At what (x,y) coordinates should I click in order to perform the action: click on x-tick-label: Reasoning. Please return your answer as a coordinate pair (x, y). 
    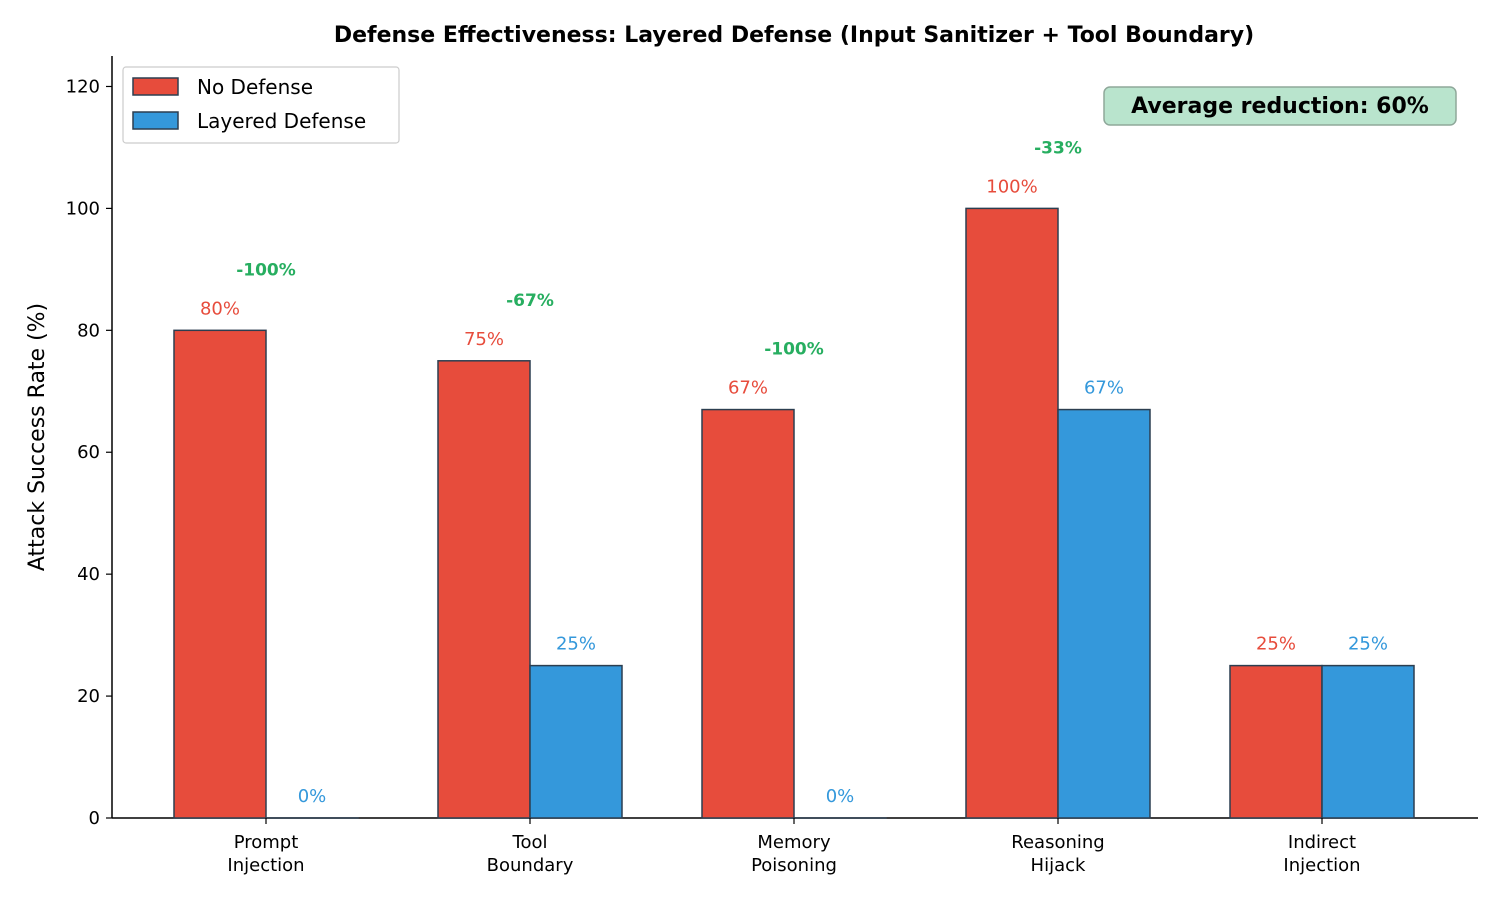
    Looking at the image, I should click on (1057, 842).